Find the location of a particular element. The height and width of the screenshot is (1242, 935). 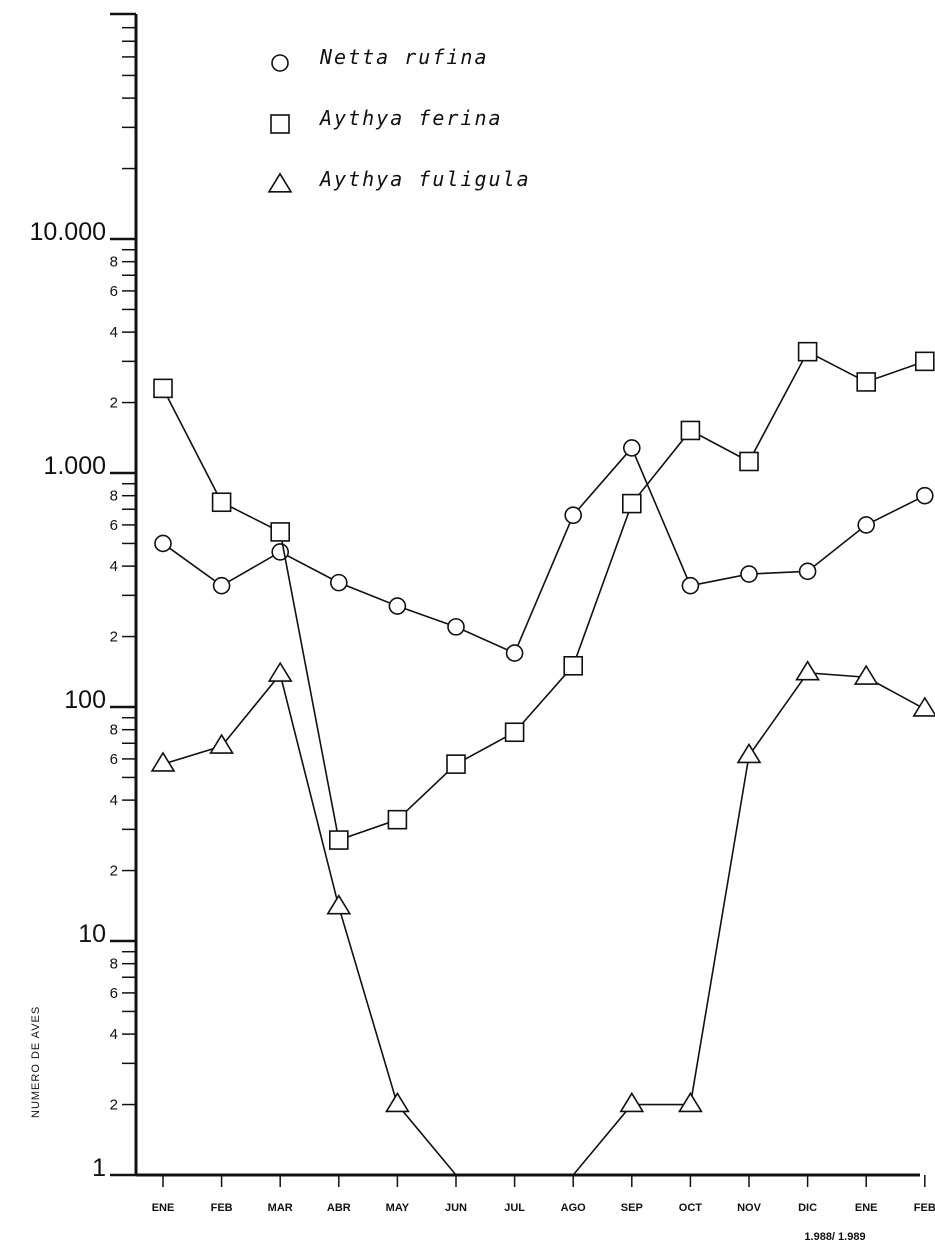

legend: Netta rufina Aythya ferina Aythya fuligula is located at coordinates (399, 119).